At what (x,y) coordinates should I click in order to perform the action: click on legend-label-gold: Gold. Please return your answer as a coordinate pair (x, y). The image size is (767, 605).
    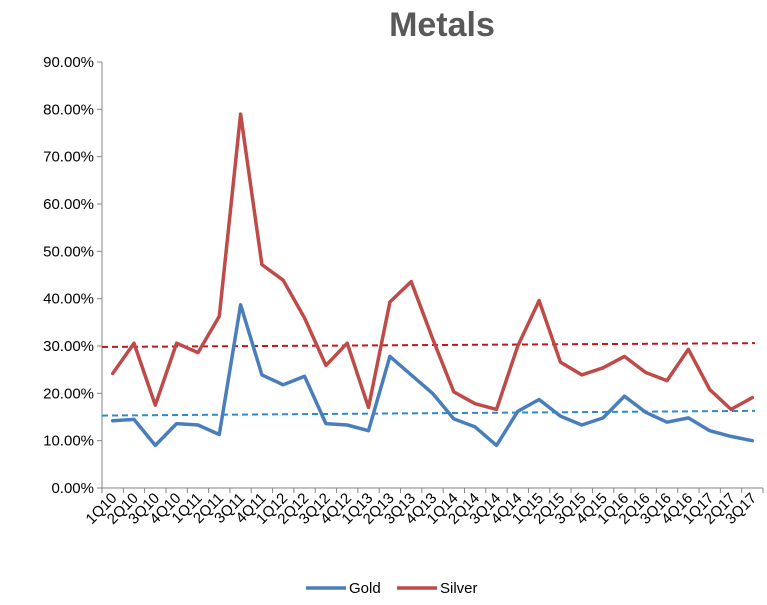
    Looking at the image, I should click on (365, 588).